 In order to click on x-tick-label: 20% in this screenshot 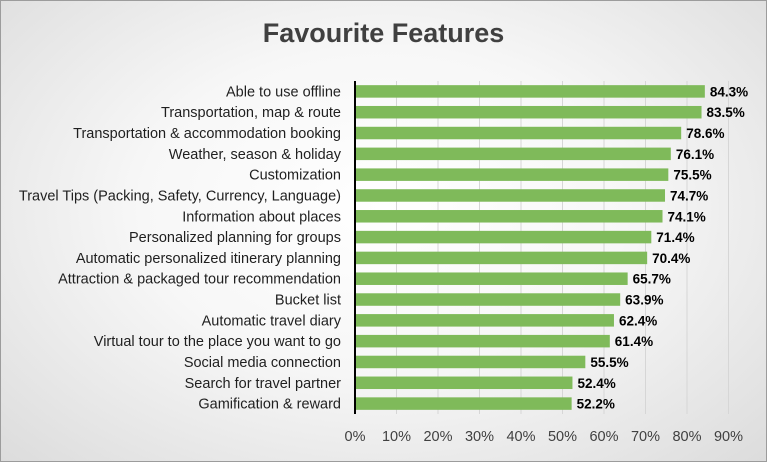, I will do `click(437, 437)`.